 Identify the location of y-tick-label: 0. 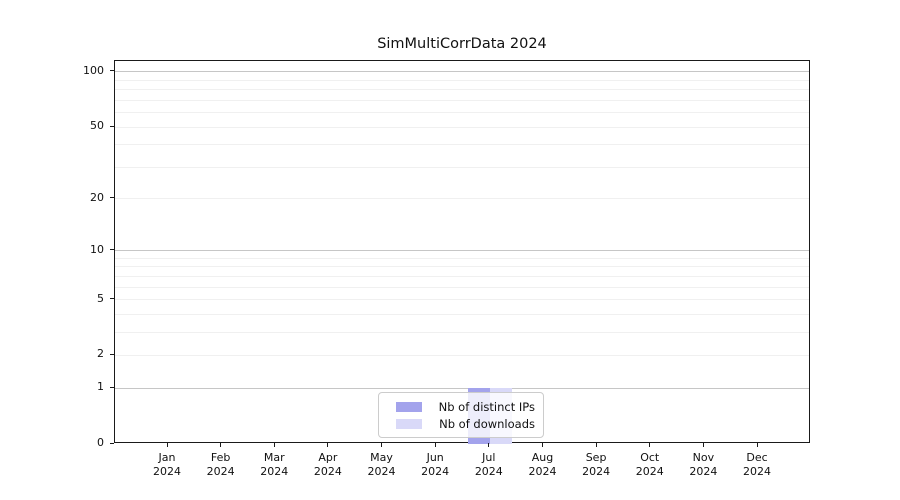
(100, 442).